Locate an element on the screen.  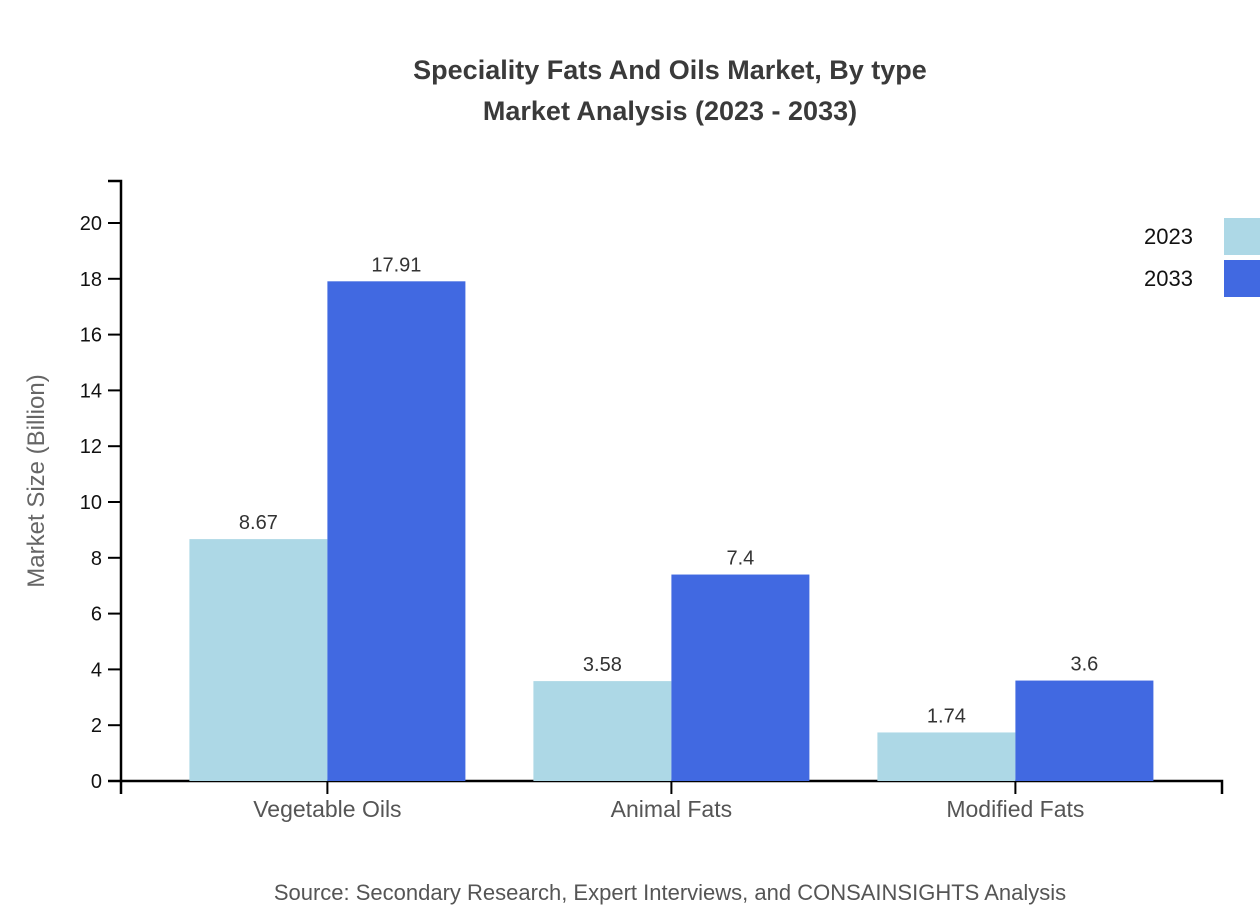
y-axis-tick-label: 16 is located at coordinates (91, 336).